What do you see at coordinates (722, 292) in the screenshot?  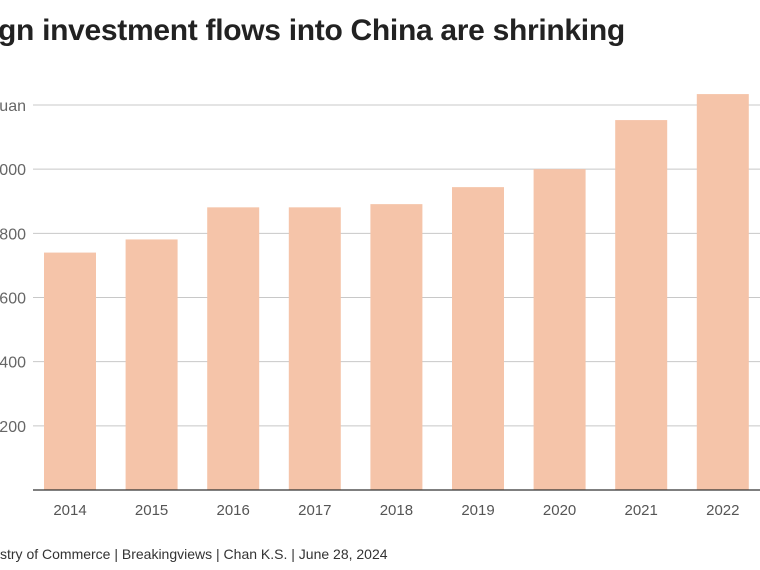 I see `bar-2022` at bounding box center [722, 292].